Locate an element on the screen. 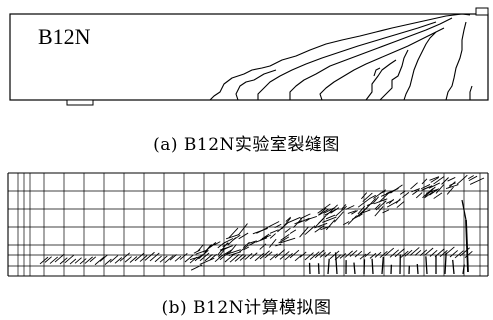 This screenshot has height=320, width=493. beam-label: B12N is located at coordinates (64, 36).